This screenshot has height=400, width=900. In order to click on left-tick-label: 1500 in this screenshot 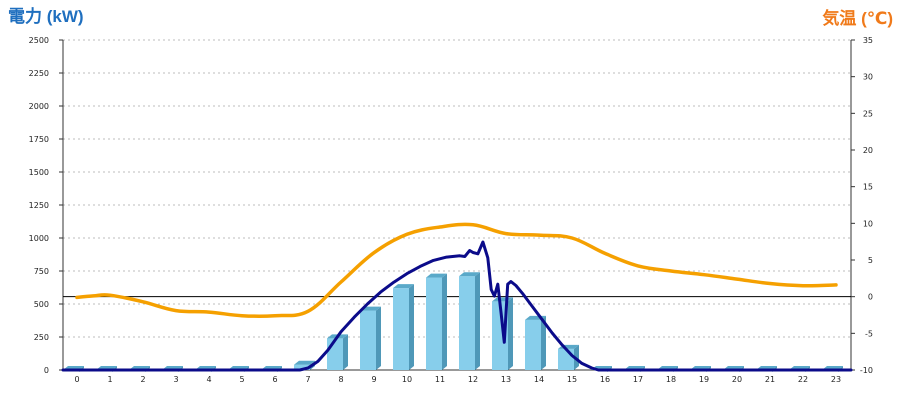, I will do `click(39, 172)`.